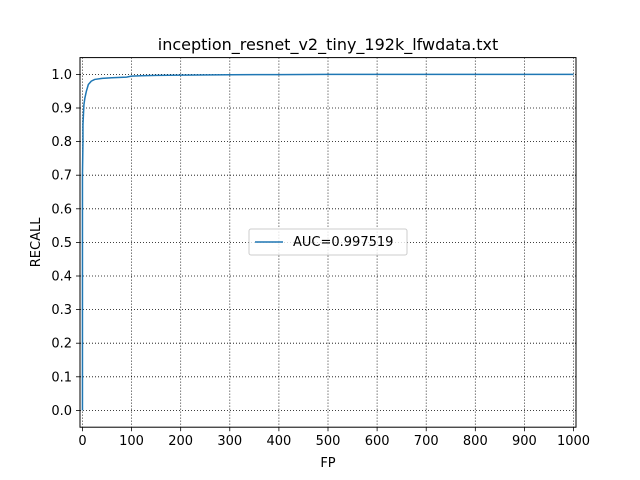 Image resolution: width=640 pixels, height=480 pixels. What do you see at coordinates (61, 176) in the screenshot?
I see `y-tick-label: 0.7` at bounding box center [61, 176].